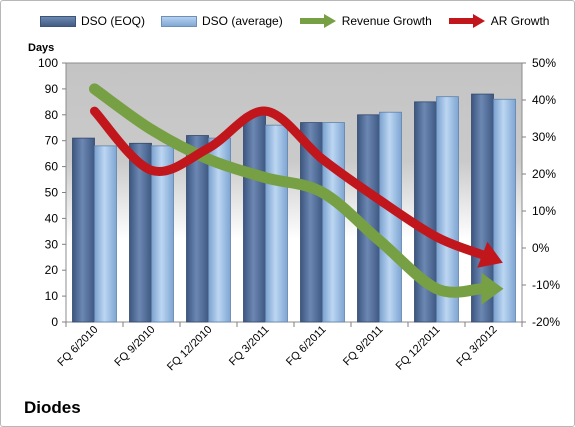 This screenshot has width=575, height=427. Describe the element at coordinates (52, 218) in the screenshot. I see `y-tick-label-4: 40` at that location.